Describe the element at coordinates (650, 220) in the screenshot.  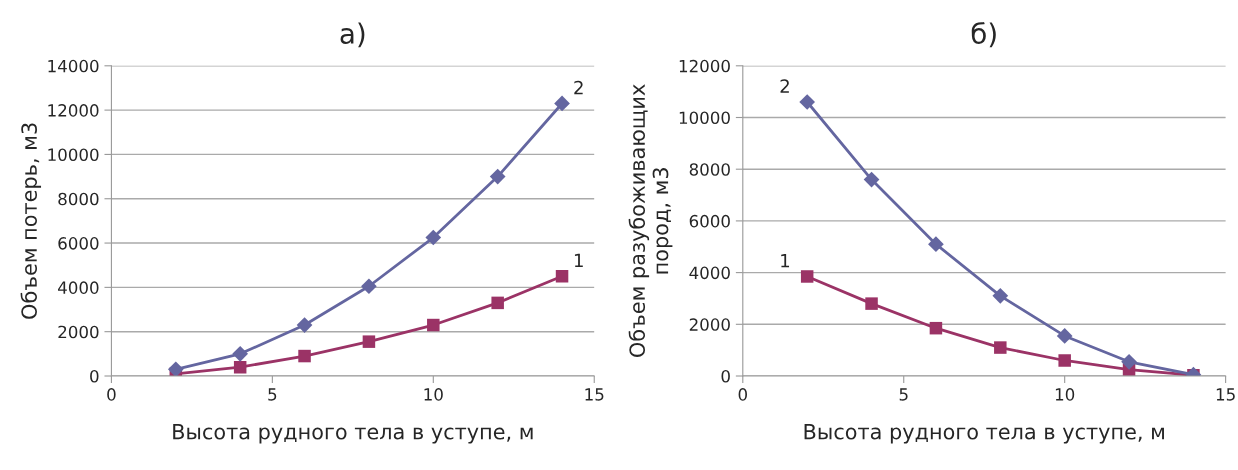
I see `y-axis-title: Объем разубоживающих пород, м3` at that location.